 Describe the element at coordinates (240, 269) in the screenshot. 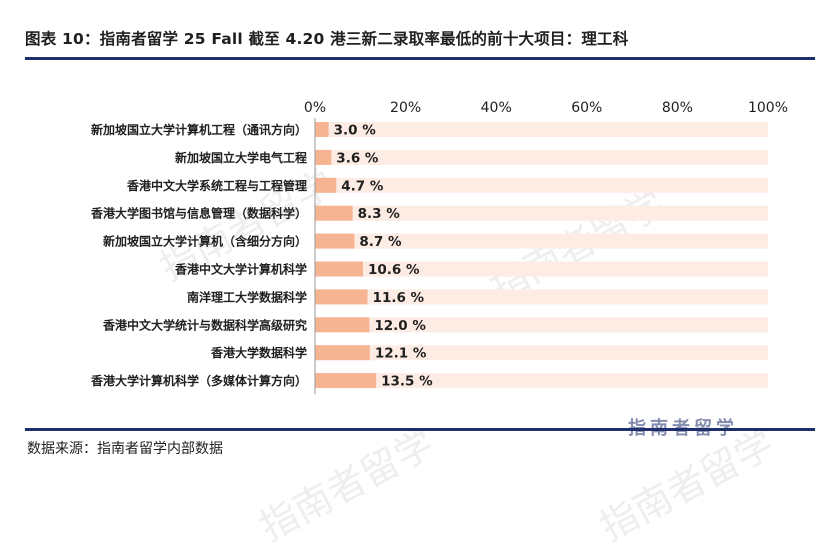

I see `category-label: 香港中文大学计算机科学` at that location.